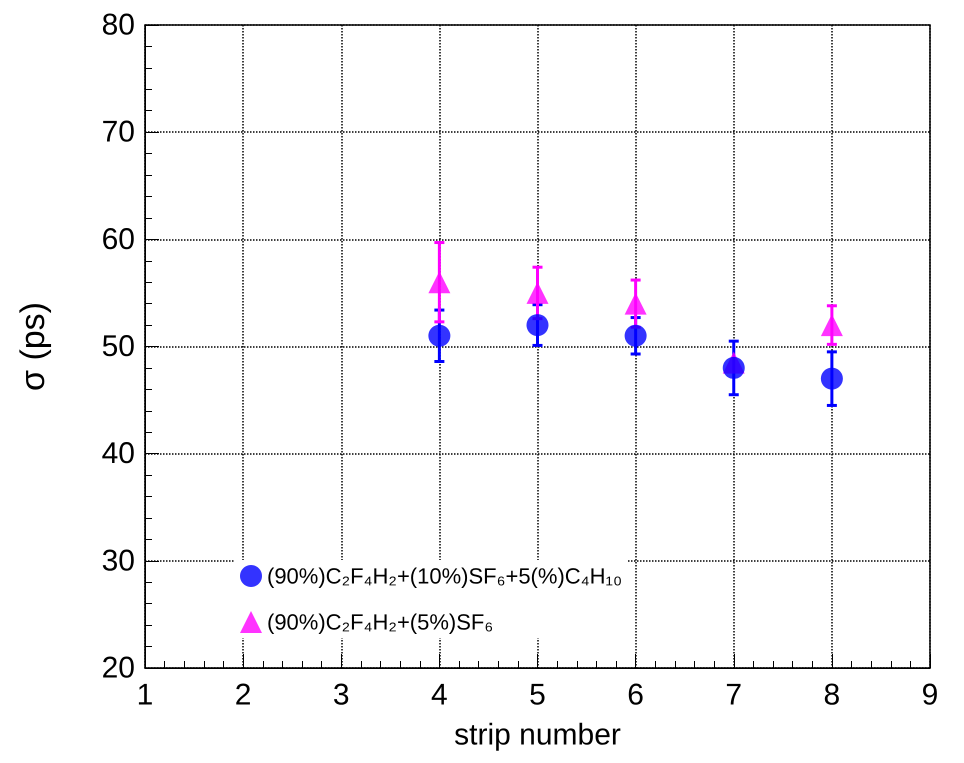 This screenshot has height=763, width=964. What do you see at coordinates (733, 695) in the screenshot?
I see `x-tick-label: 7` at bounding box center [733, 695].